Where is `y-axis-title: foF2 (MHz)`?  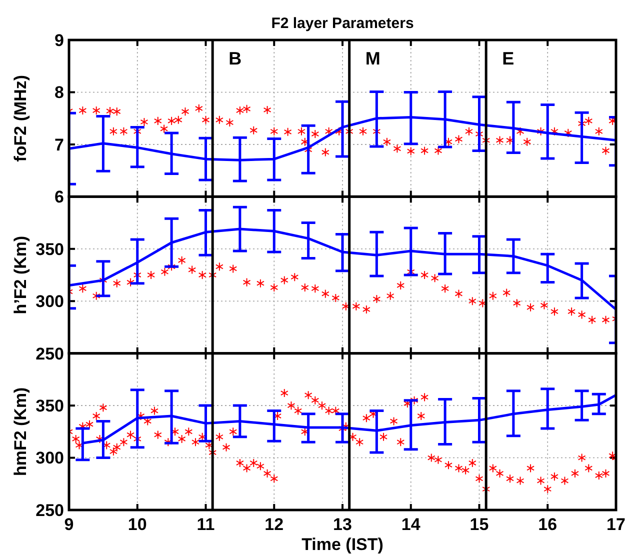 y-axis-title: foF2 (MHz) is located at coordinates (20, 118).